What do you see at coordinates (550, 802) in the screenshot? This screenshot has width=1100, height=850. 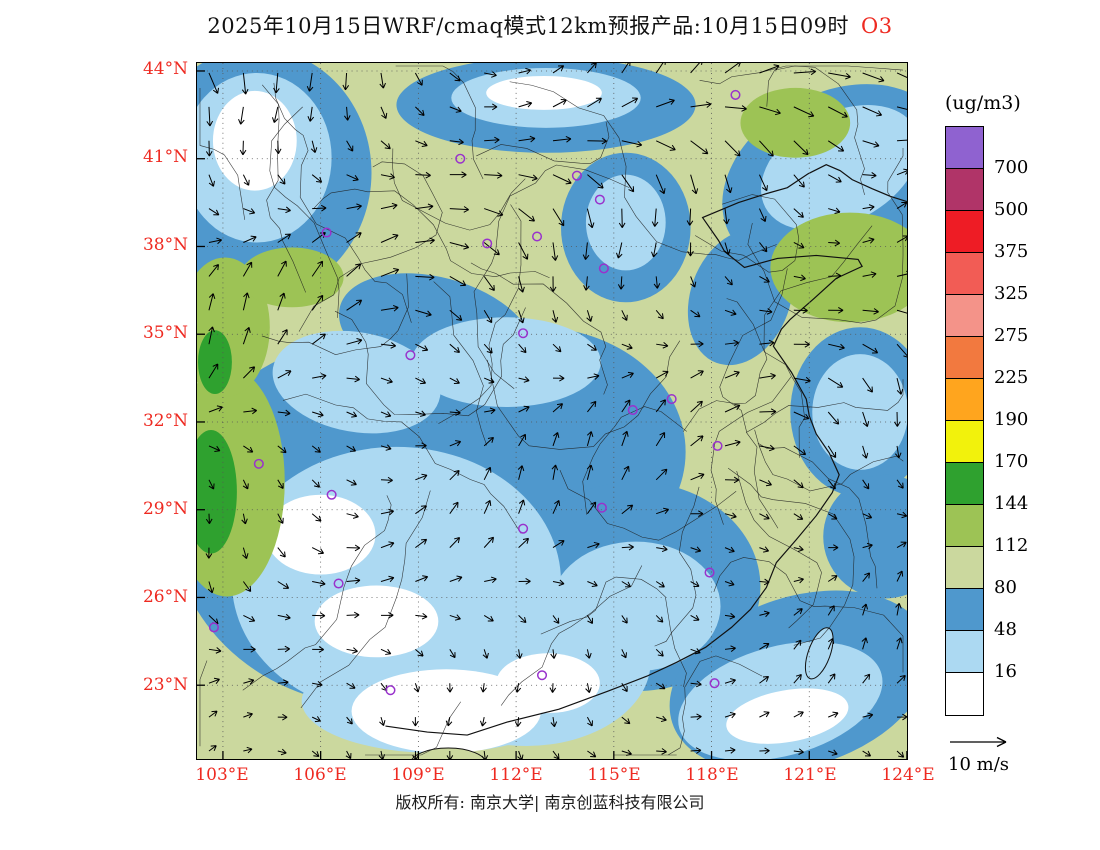 I see `copyright-text: 版权所有: 南京大学| 南京创蓝科技有限公司` at bounding box center [550, 802].